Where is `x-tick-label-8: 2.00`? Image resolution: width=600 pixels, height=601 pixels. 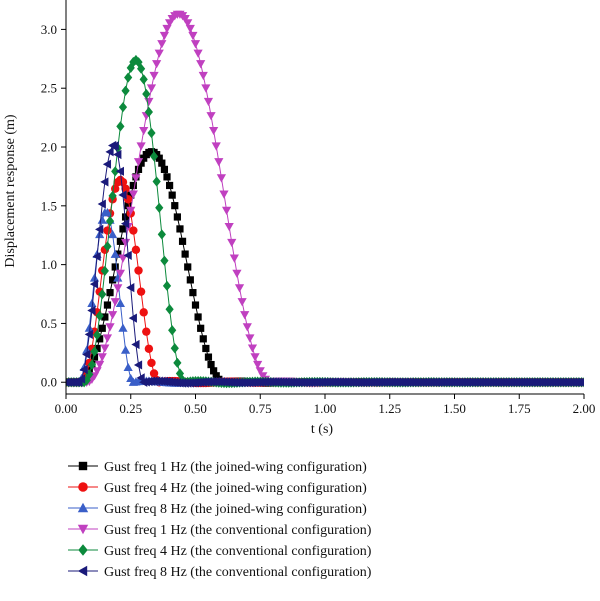 x-tick-label-8: 2.00 is located at coordinates (584, 408).